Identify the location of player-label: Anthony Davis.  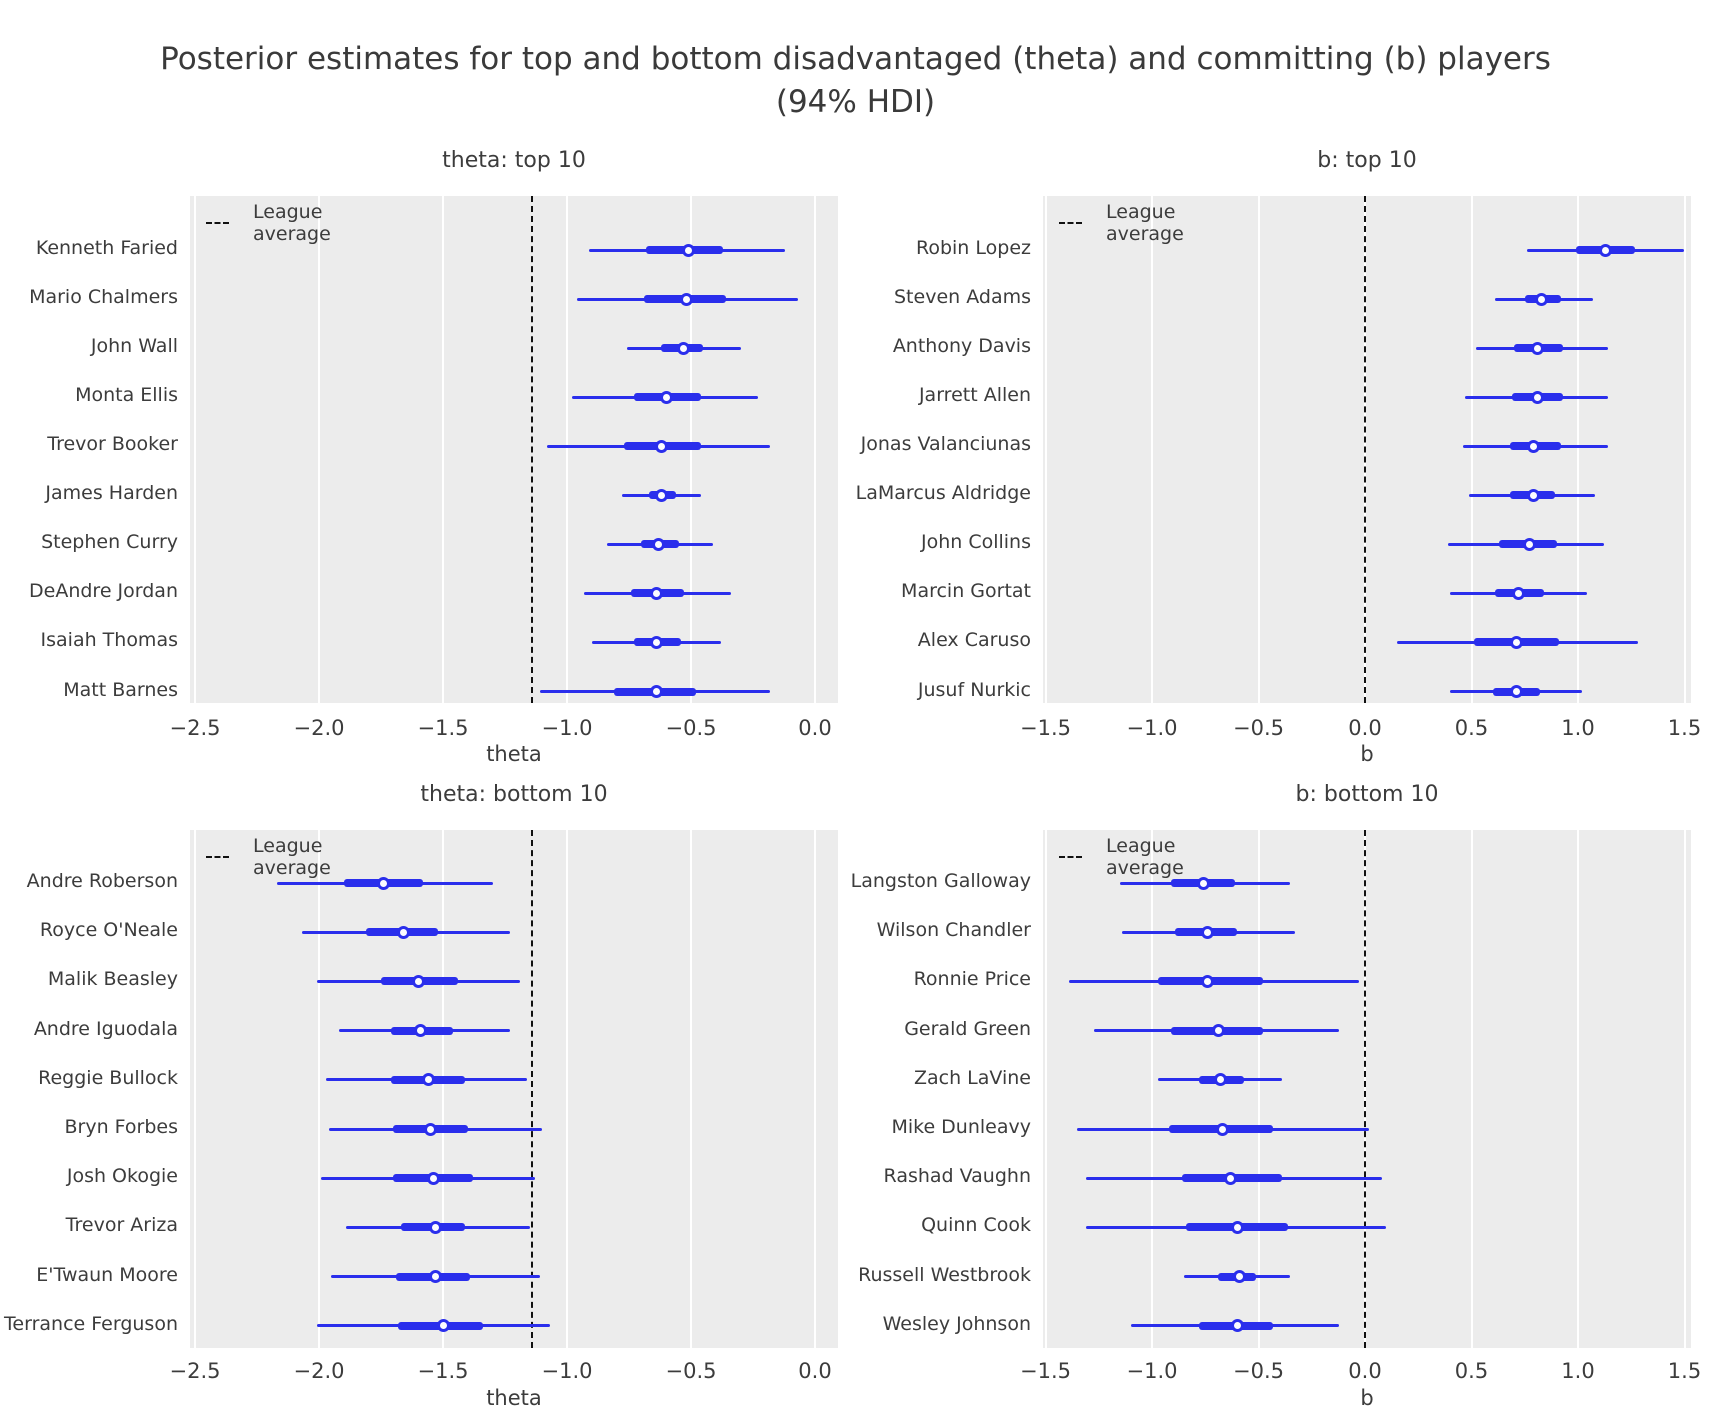
(961, 346).